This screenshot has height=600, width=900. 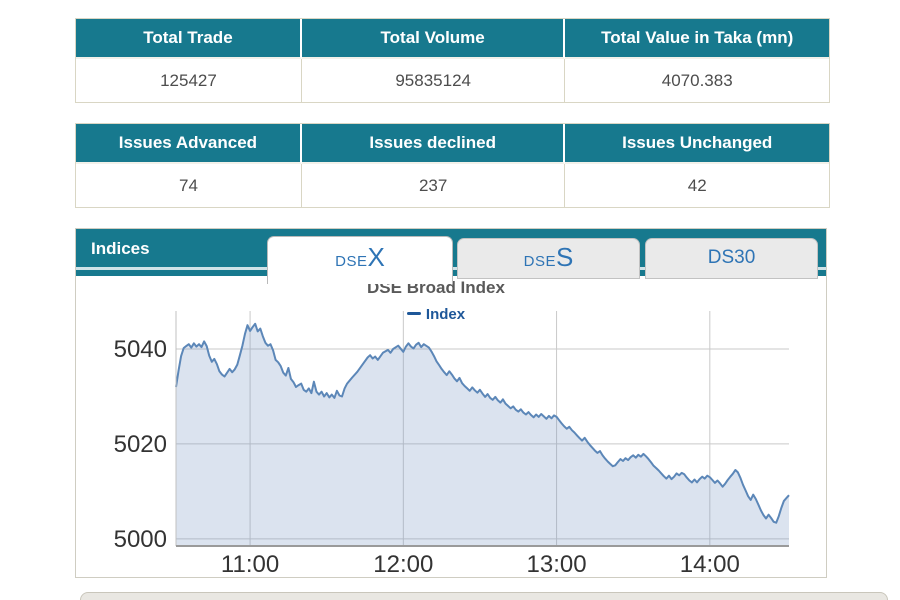 I want to click on table-value-row: 125427 95835124 4070.383, so click(x=452, y=80).